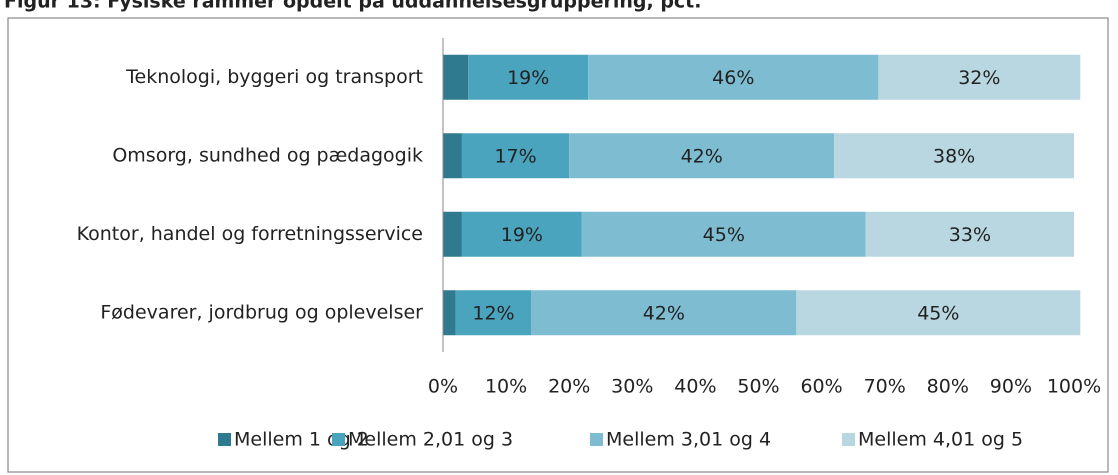  What do you see at coordinates (1011, 387) in the screenshot?
I see `x-tick-label: 90%` at bounding box center [1011, 387].